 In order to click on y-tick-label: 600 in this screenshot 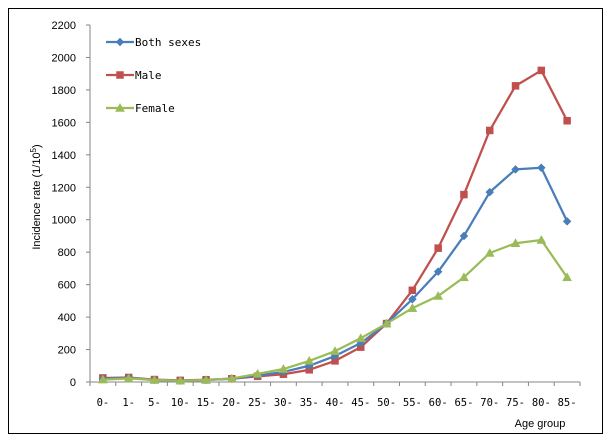, I will do `click(67, 286)`.